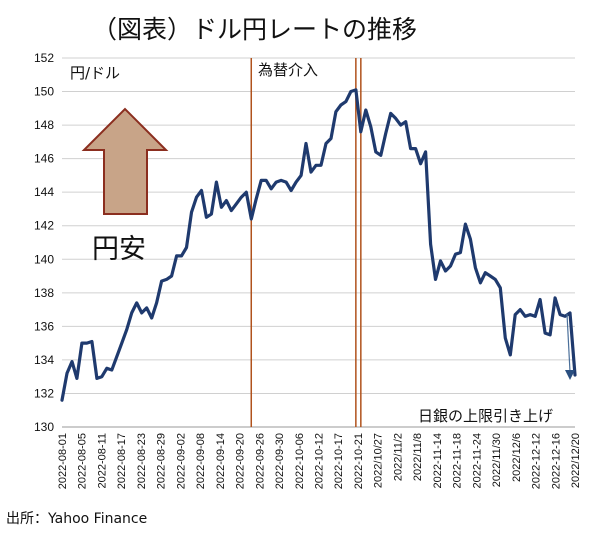 The height and width of the screenshot is (539, 597). What do you see at coordinates (102, 460) in the screenshot?
I see `x-tick-label: 2022-08-11` at bounding box center [102, 460].